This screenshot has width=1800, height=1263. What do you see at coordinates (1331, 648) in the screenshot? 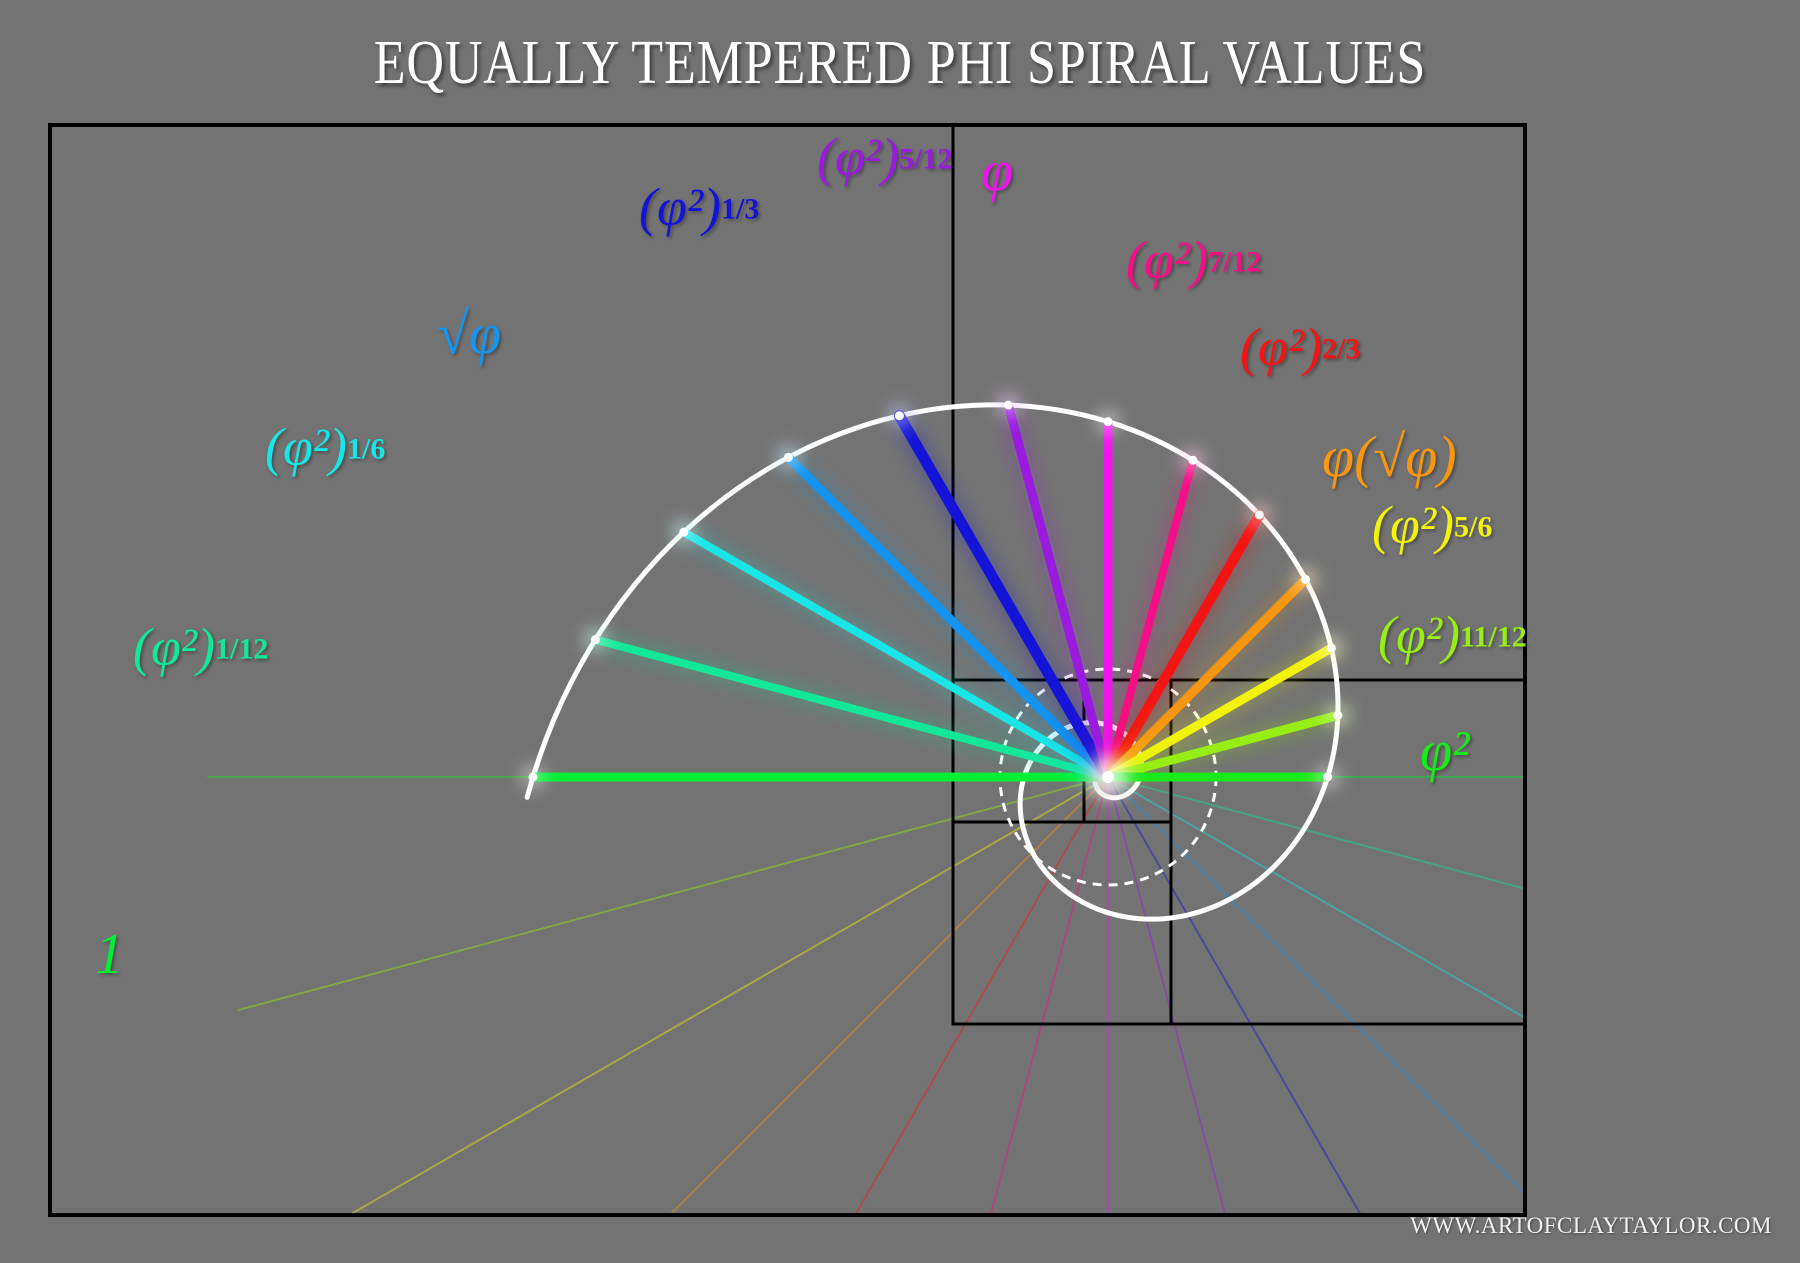
I see `ray-phi2-5-6-endpoint` at bounding box center [1331, 648].